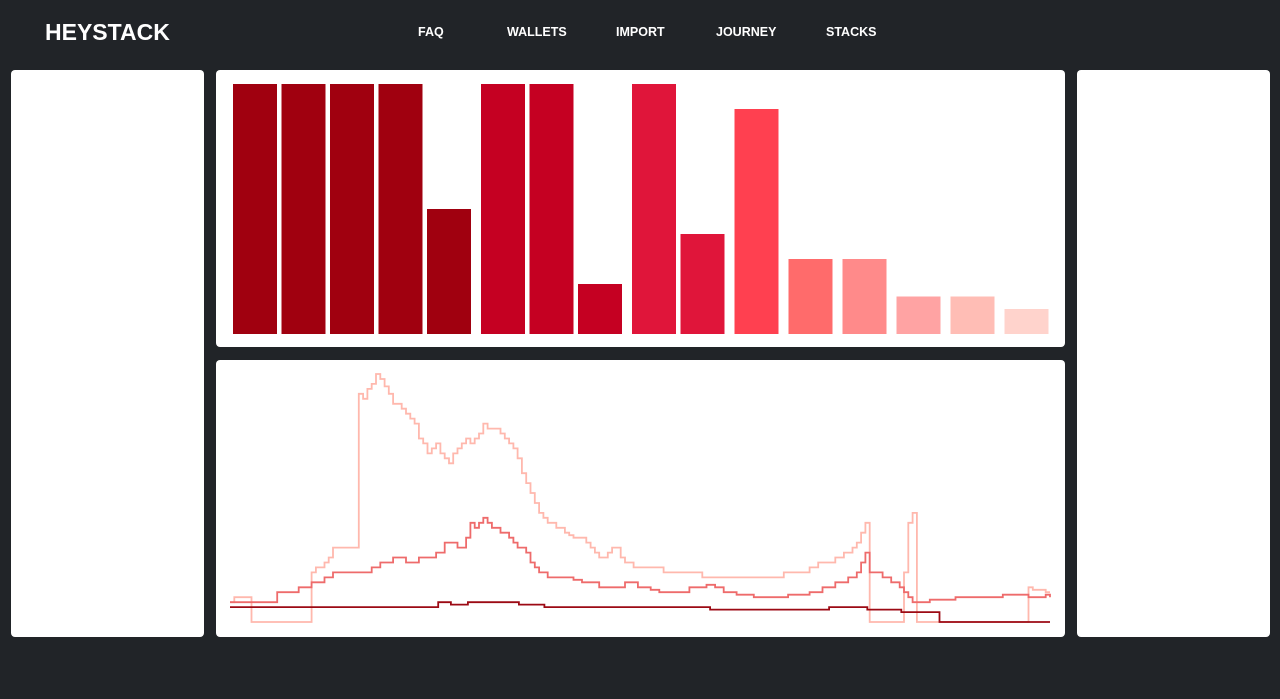 Image resolution: width=1280 pixels, height=699 pixels. What do you see at coordinates (851, 32) in the screenshot?
I see `nav-stacks: STACKS` at bounding box center [851, 32].